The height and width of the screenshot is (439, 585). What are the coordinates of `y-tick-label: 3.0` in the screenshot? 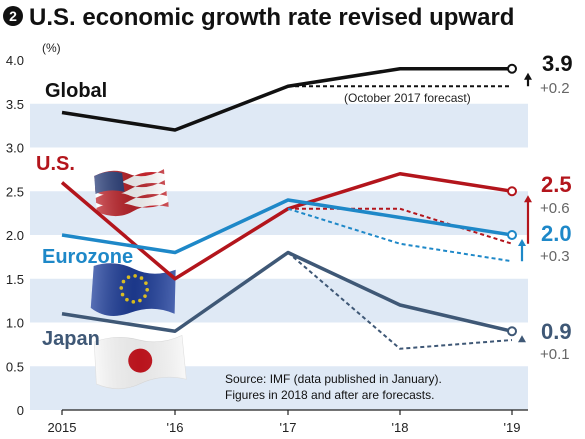 It's located at (15, 148).